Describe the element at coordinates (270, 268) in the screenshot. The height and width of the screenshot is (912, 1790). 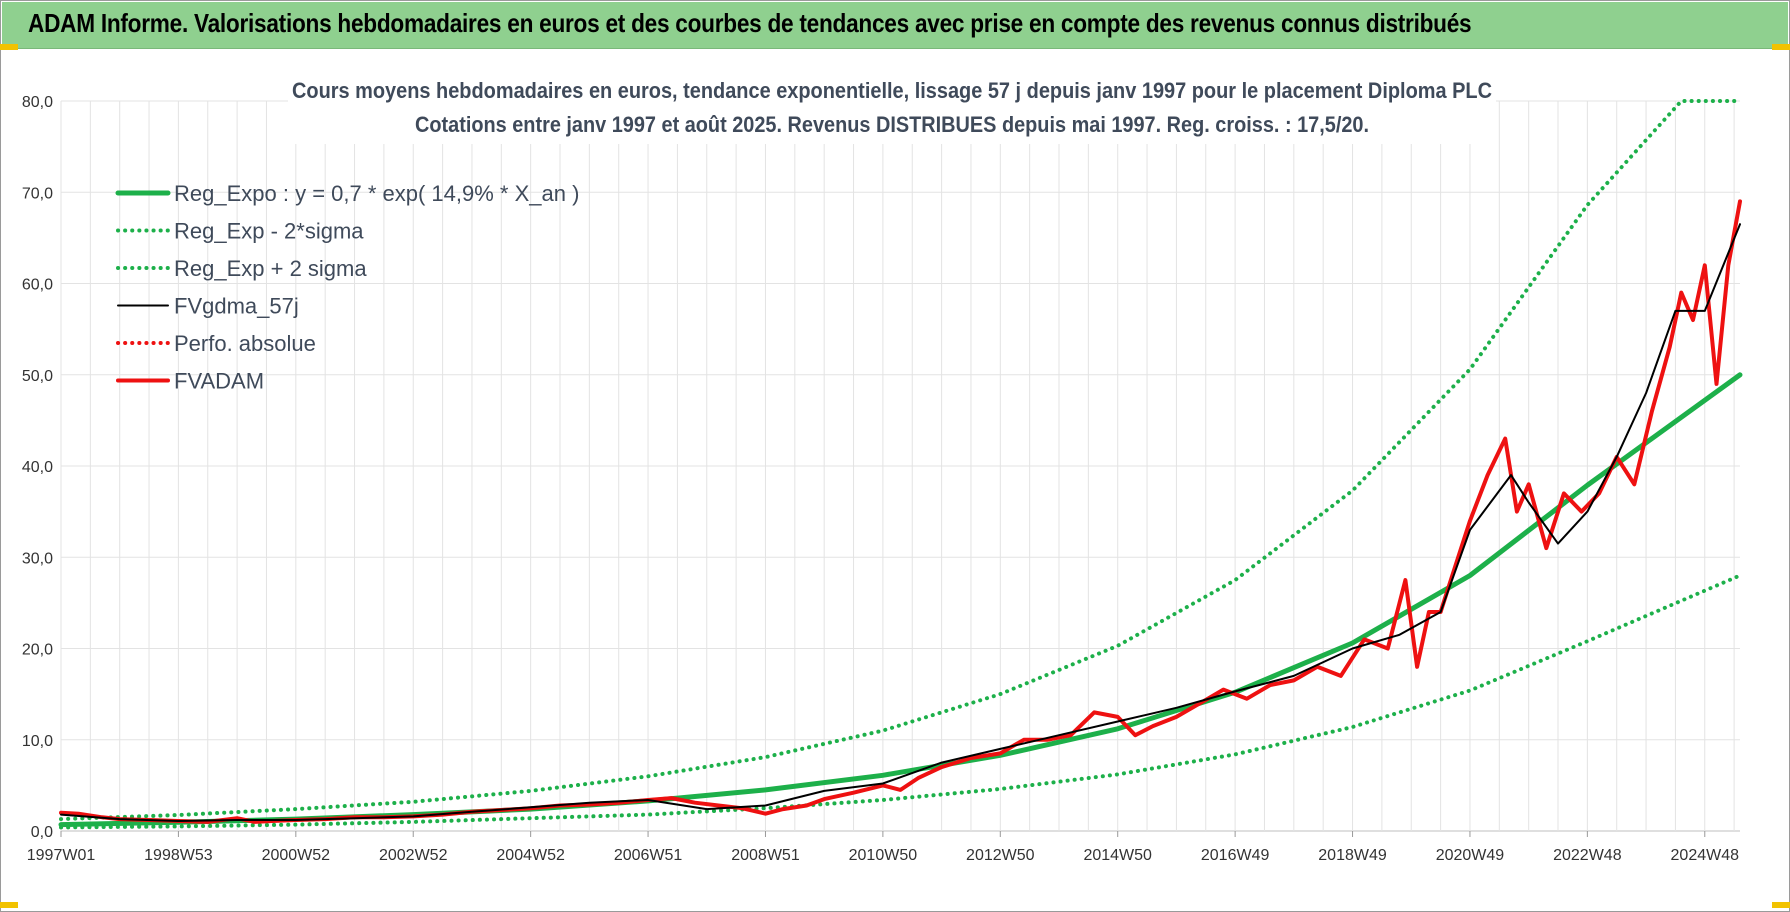
I see `legend-label: Reg_Exp + 2 sigma` at that location.